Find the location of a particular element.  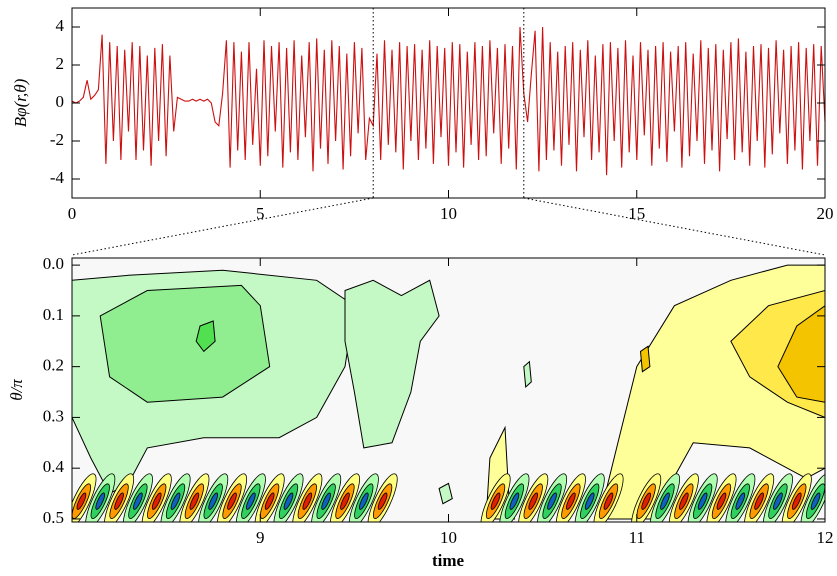

x-tick-label: 12 is located at coordinates (825, 537).